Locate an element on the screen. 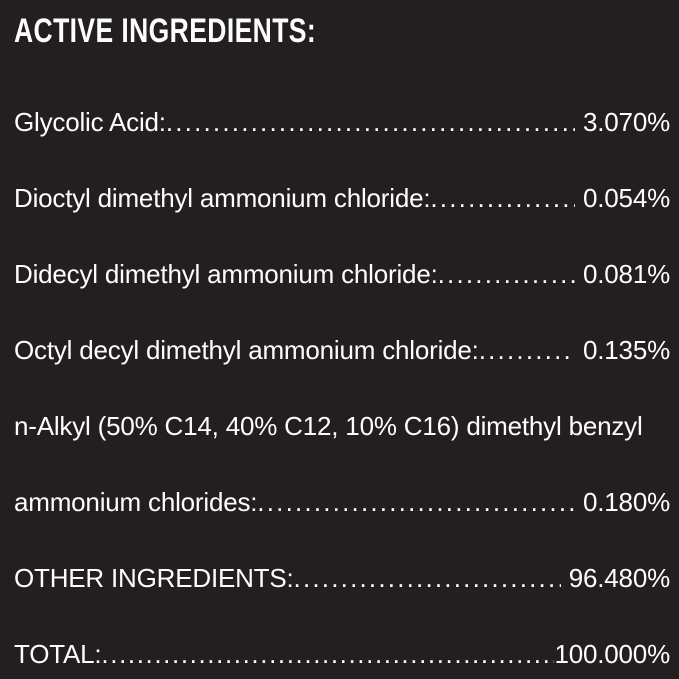  ingredient-name: Glycolic Acid: is located at coordinates (90, 122).